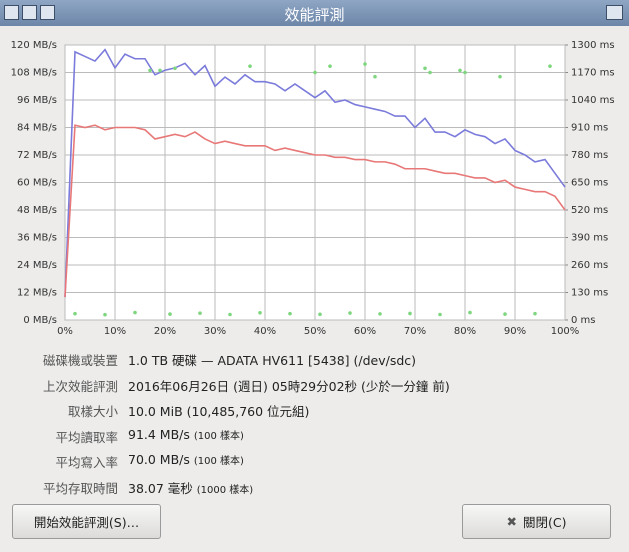 Image resolution: width=629 pixels, height=552 pixels. I want to click on x-tick-label: 60%, so click(365, 331).